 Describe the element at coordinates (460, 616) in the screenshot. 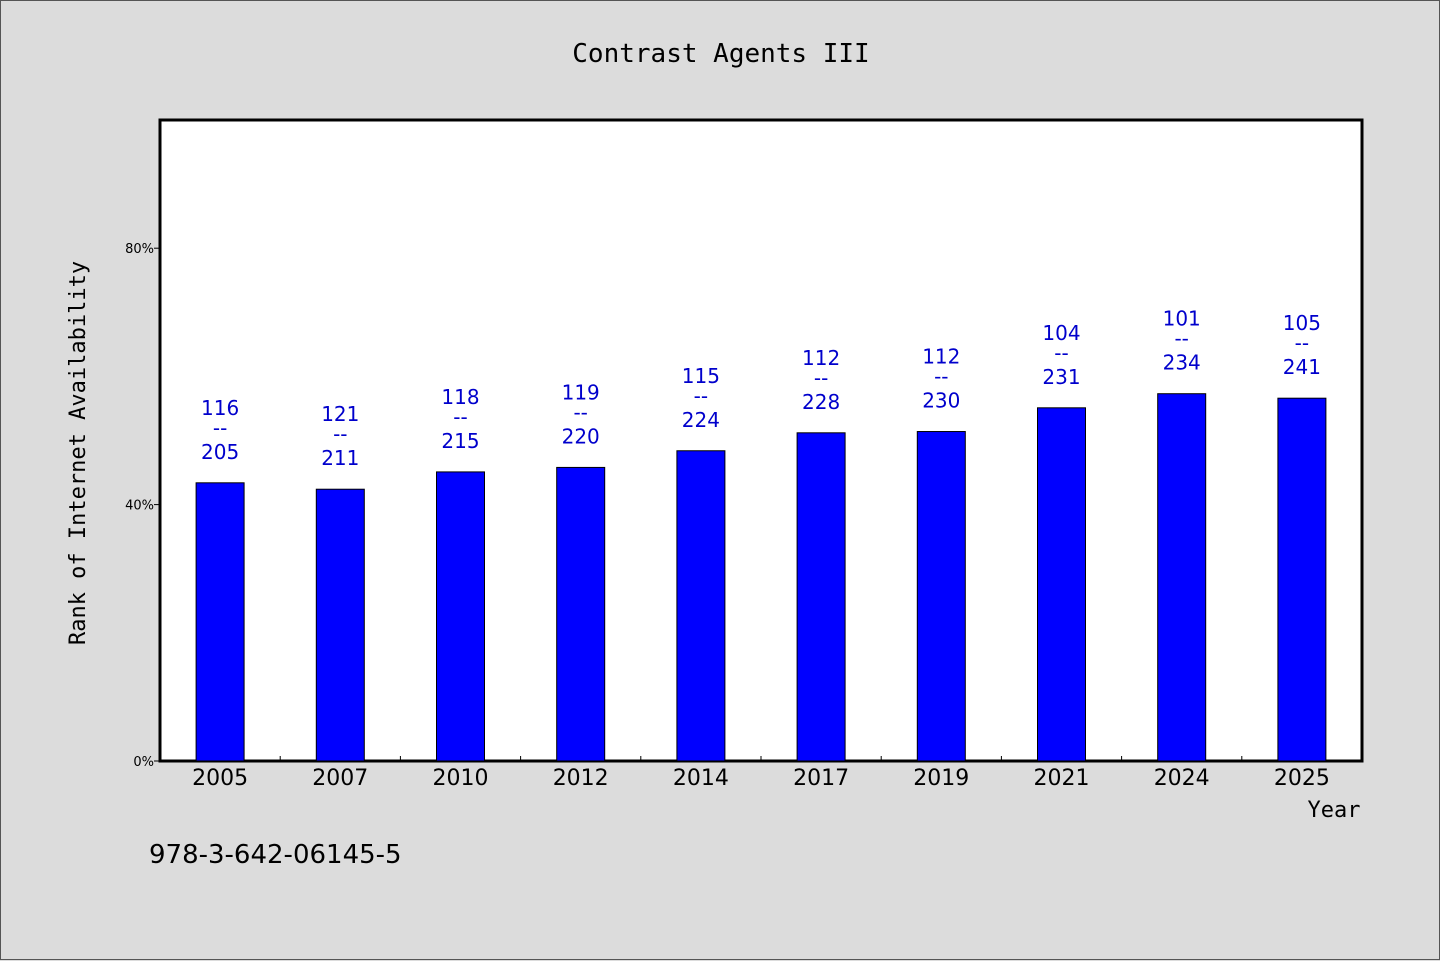

I see `bar-2010` at that location.